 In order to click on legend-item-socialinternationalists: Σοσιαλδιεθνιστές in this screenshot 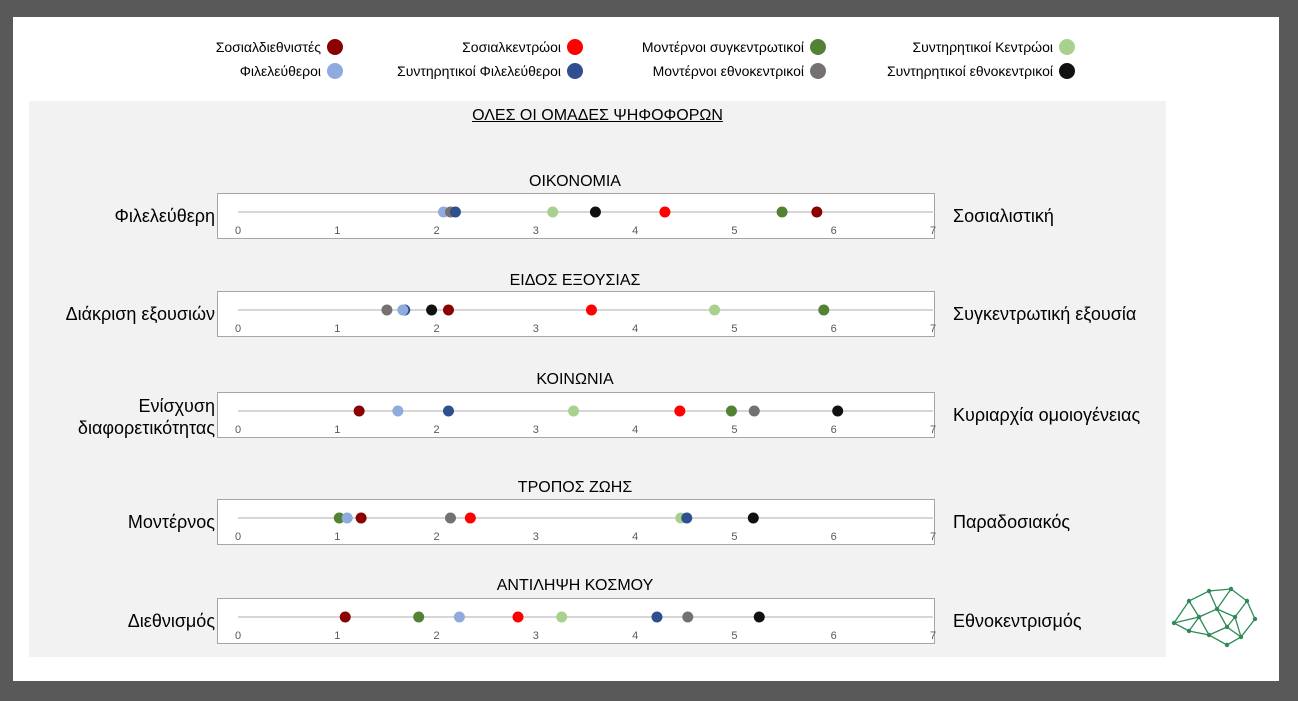, I will do `click(253, 47)`.